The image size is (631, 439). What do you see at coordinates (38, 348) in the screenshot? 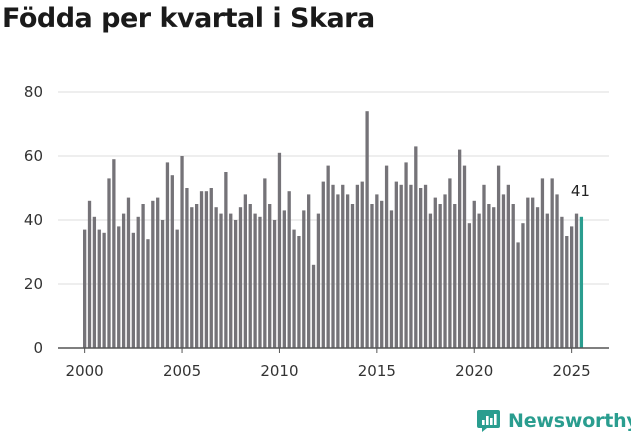
I see `y-tick-label: 0` at bounding box center [38, 348].